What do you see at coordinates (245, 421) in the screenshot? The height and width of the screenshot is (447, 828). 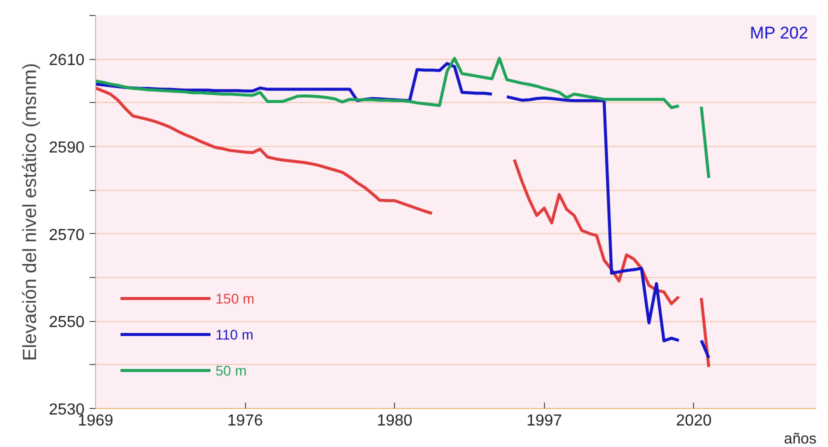 I see `x-tick-label: 1976` at bounding box center [245, 421].